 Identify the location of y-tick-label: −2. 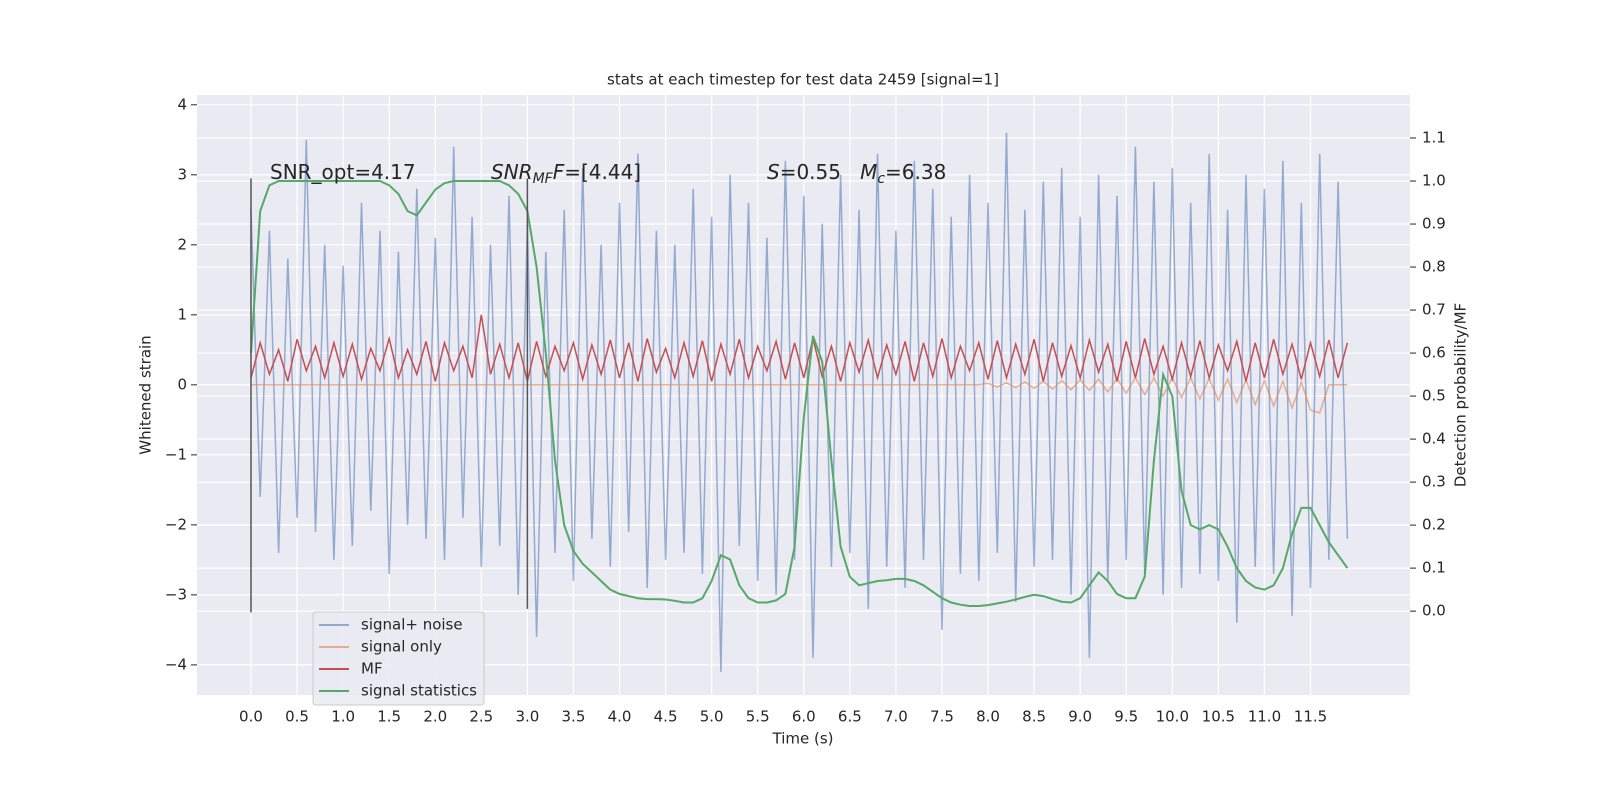
(176, 524).